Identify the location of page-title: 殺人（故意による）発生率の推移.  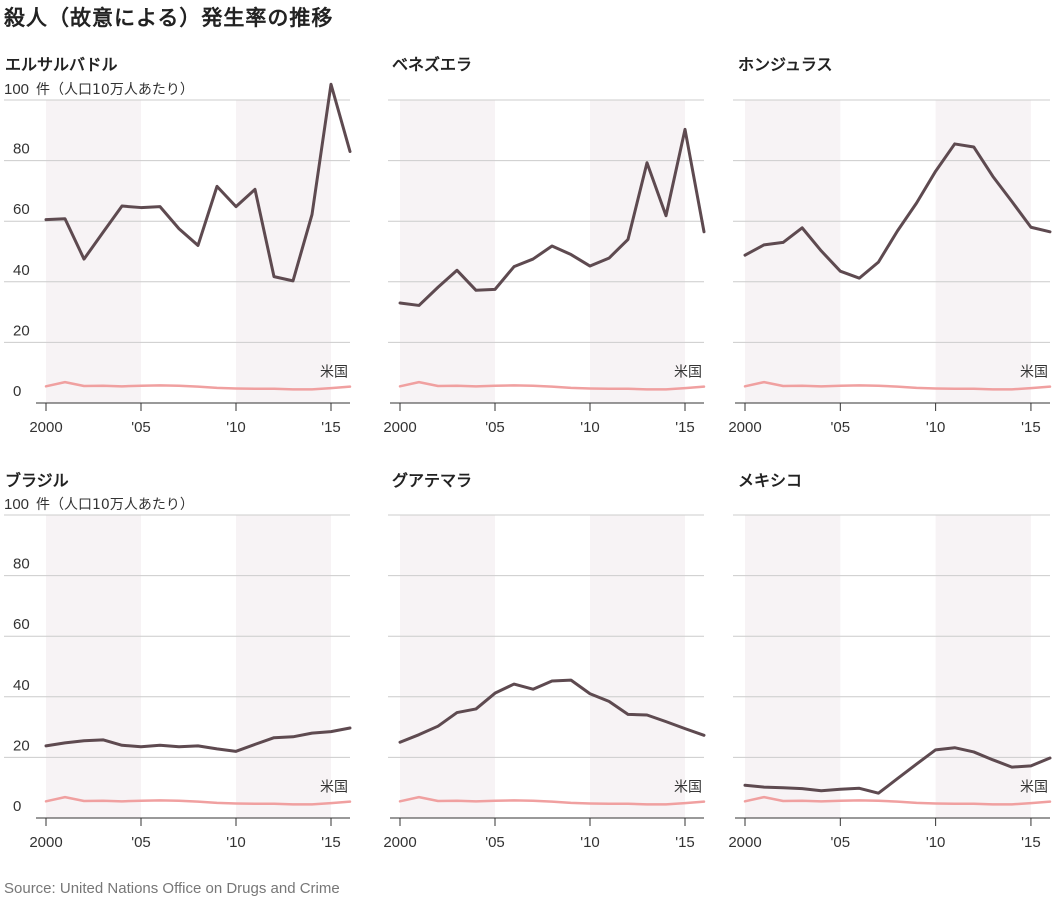
(169, 18).